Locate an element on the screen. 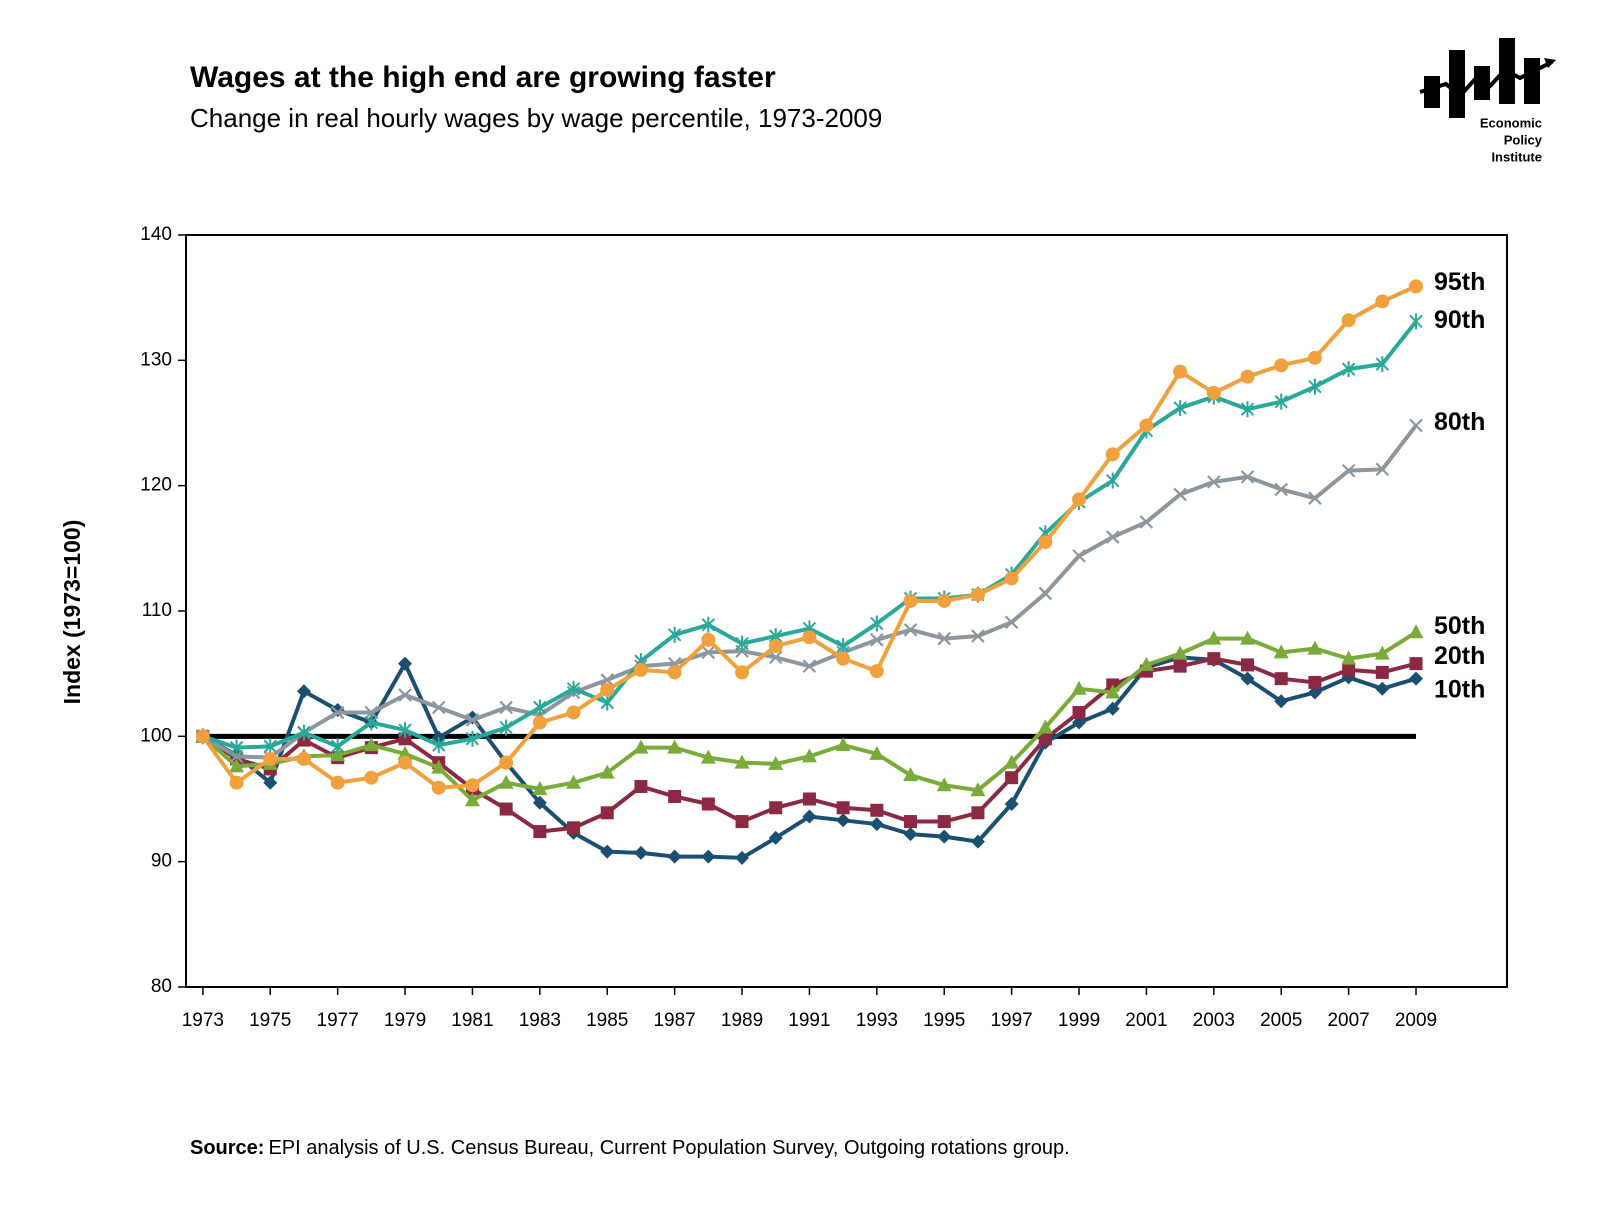 The height and width of the screenshot is (1214, 1600). x-tick-label: 1981 is located at coordinates (472, 1020).